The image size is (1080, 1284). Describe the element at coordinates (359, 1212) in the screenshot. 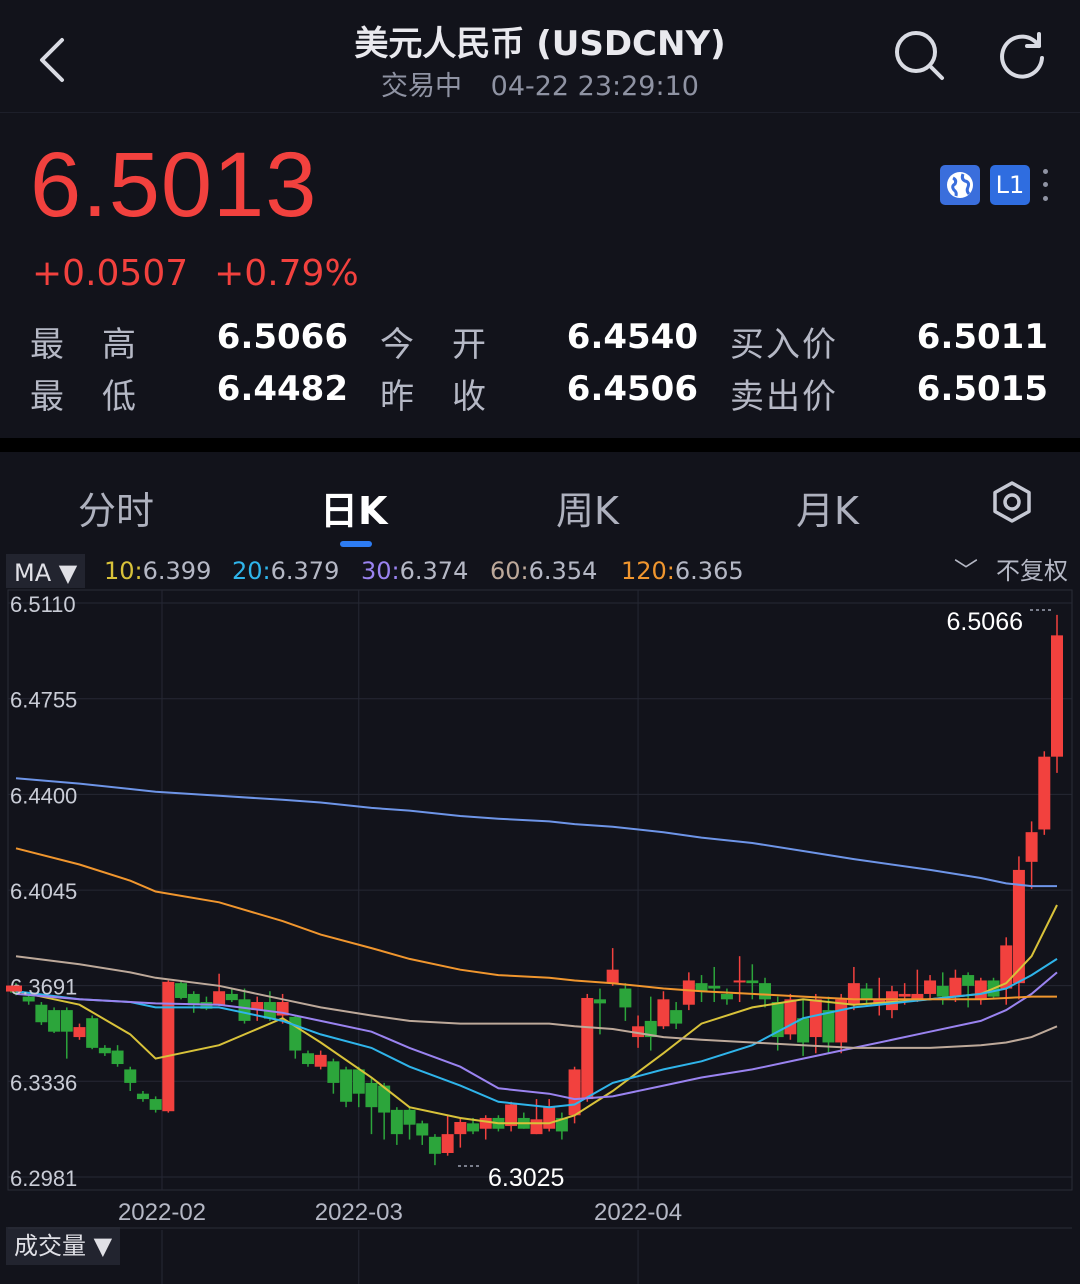

I see `x-tick-label: 2022-03` at that location.